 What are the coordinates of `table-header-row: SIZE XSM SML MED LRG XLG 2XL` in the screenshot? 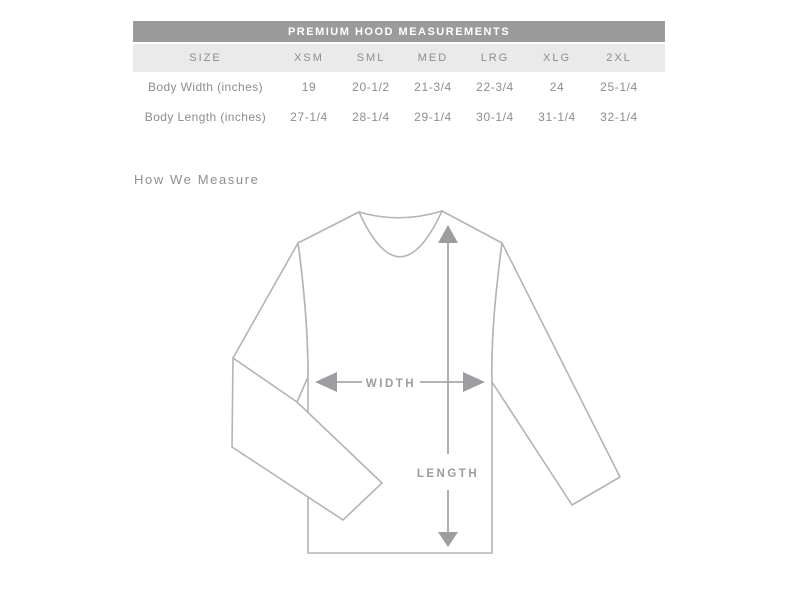 It's located at (399, 58).